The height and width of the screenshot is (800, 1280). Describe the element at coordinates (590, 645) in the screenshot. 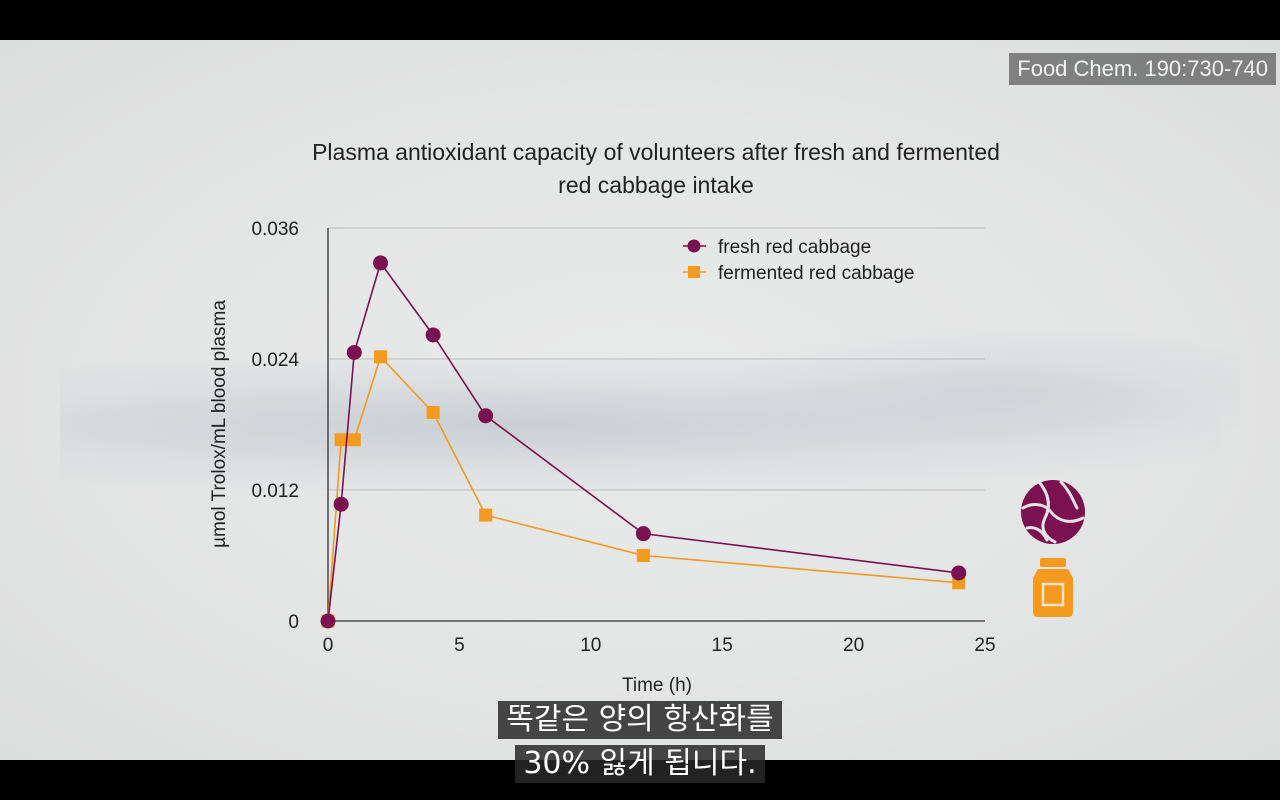

I see `x-tick-label: 10` at that location.